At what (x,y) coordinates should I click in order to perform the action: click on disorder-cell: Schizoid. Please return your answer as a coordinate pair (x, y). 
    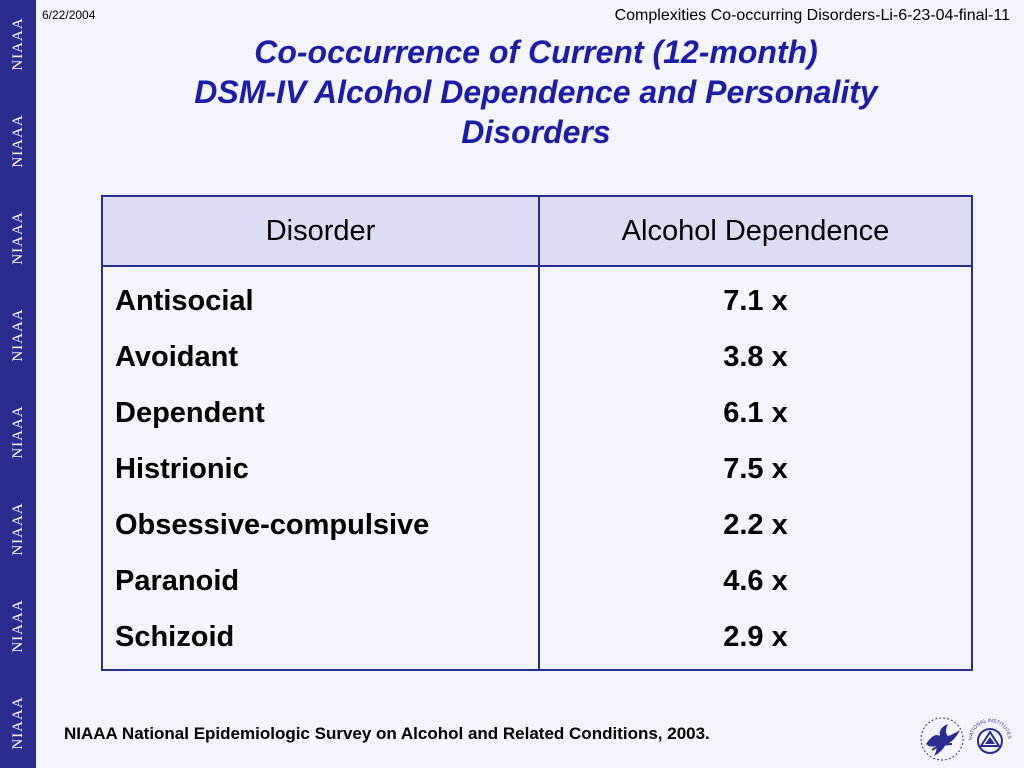
    Looking at the image, I should click on (320, 639).